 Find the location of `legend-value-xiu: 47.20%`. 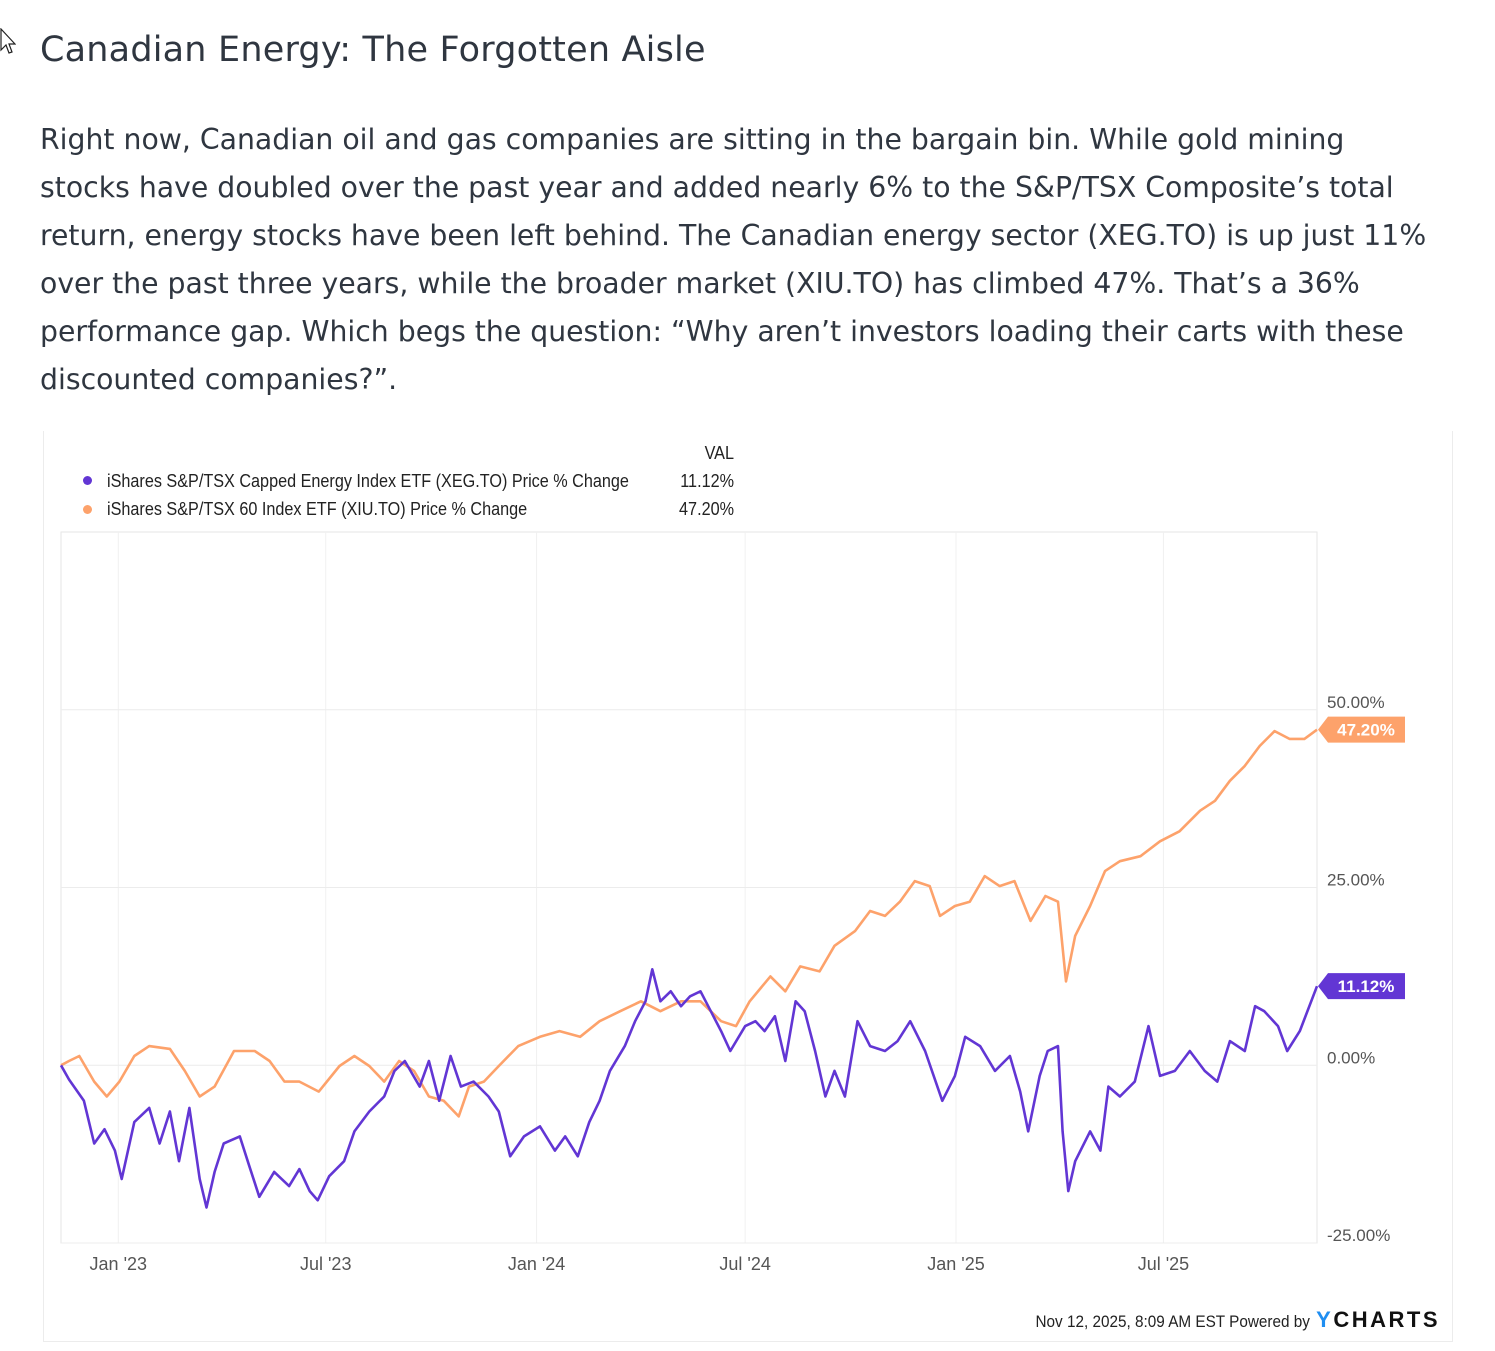

legend-value-xiu: 47.20% is located at coordinates (706, 509).